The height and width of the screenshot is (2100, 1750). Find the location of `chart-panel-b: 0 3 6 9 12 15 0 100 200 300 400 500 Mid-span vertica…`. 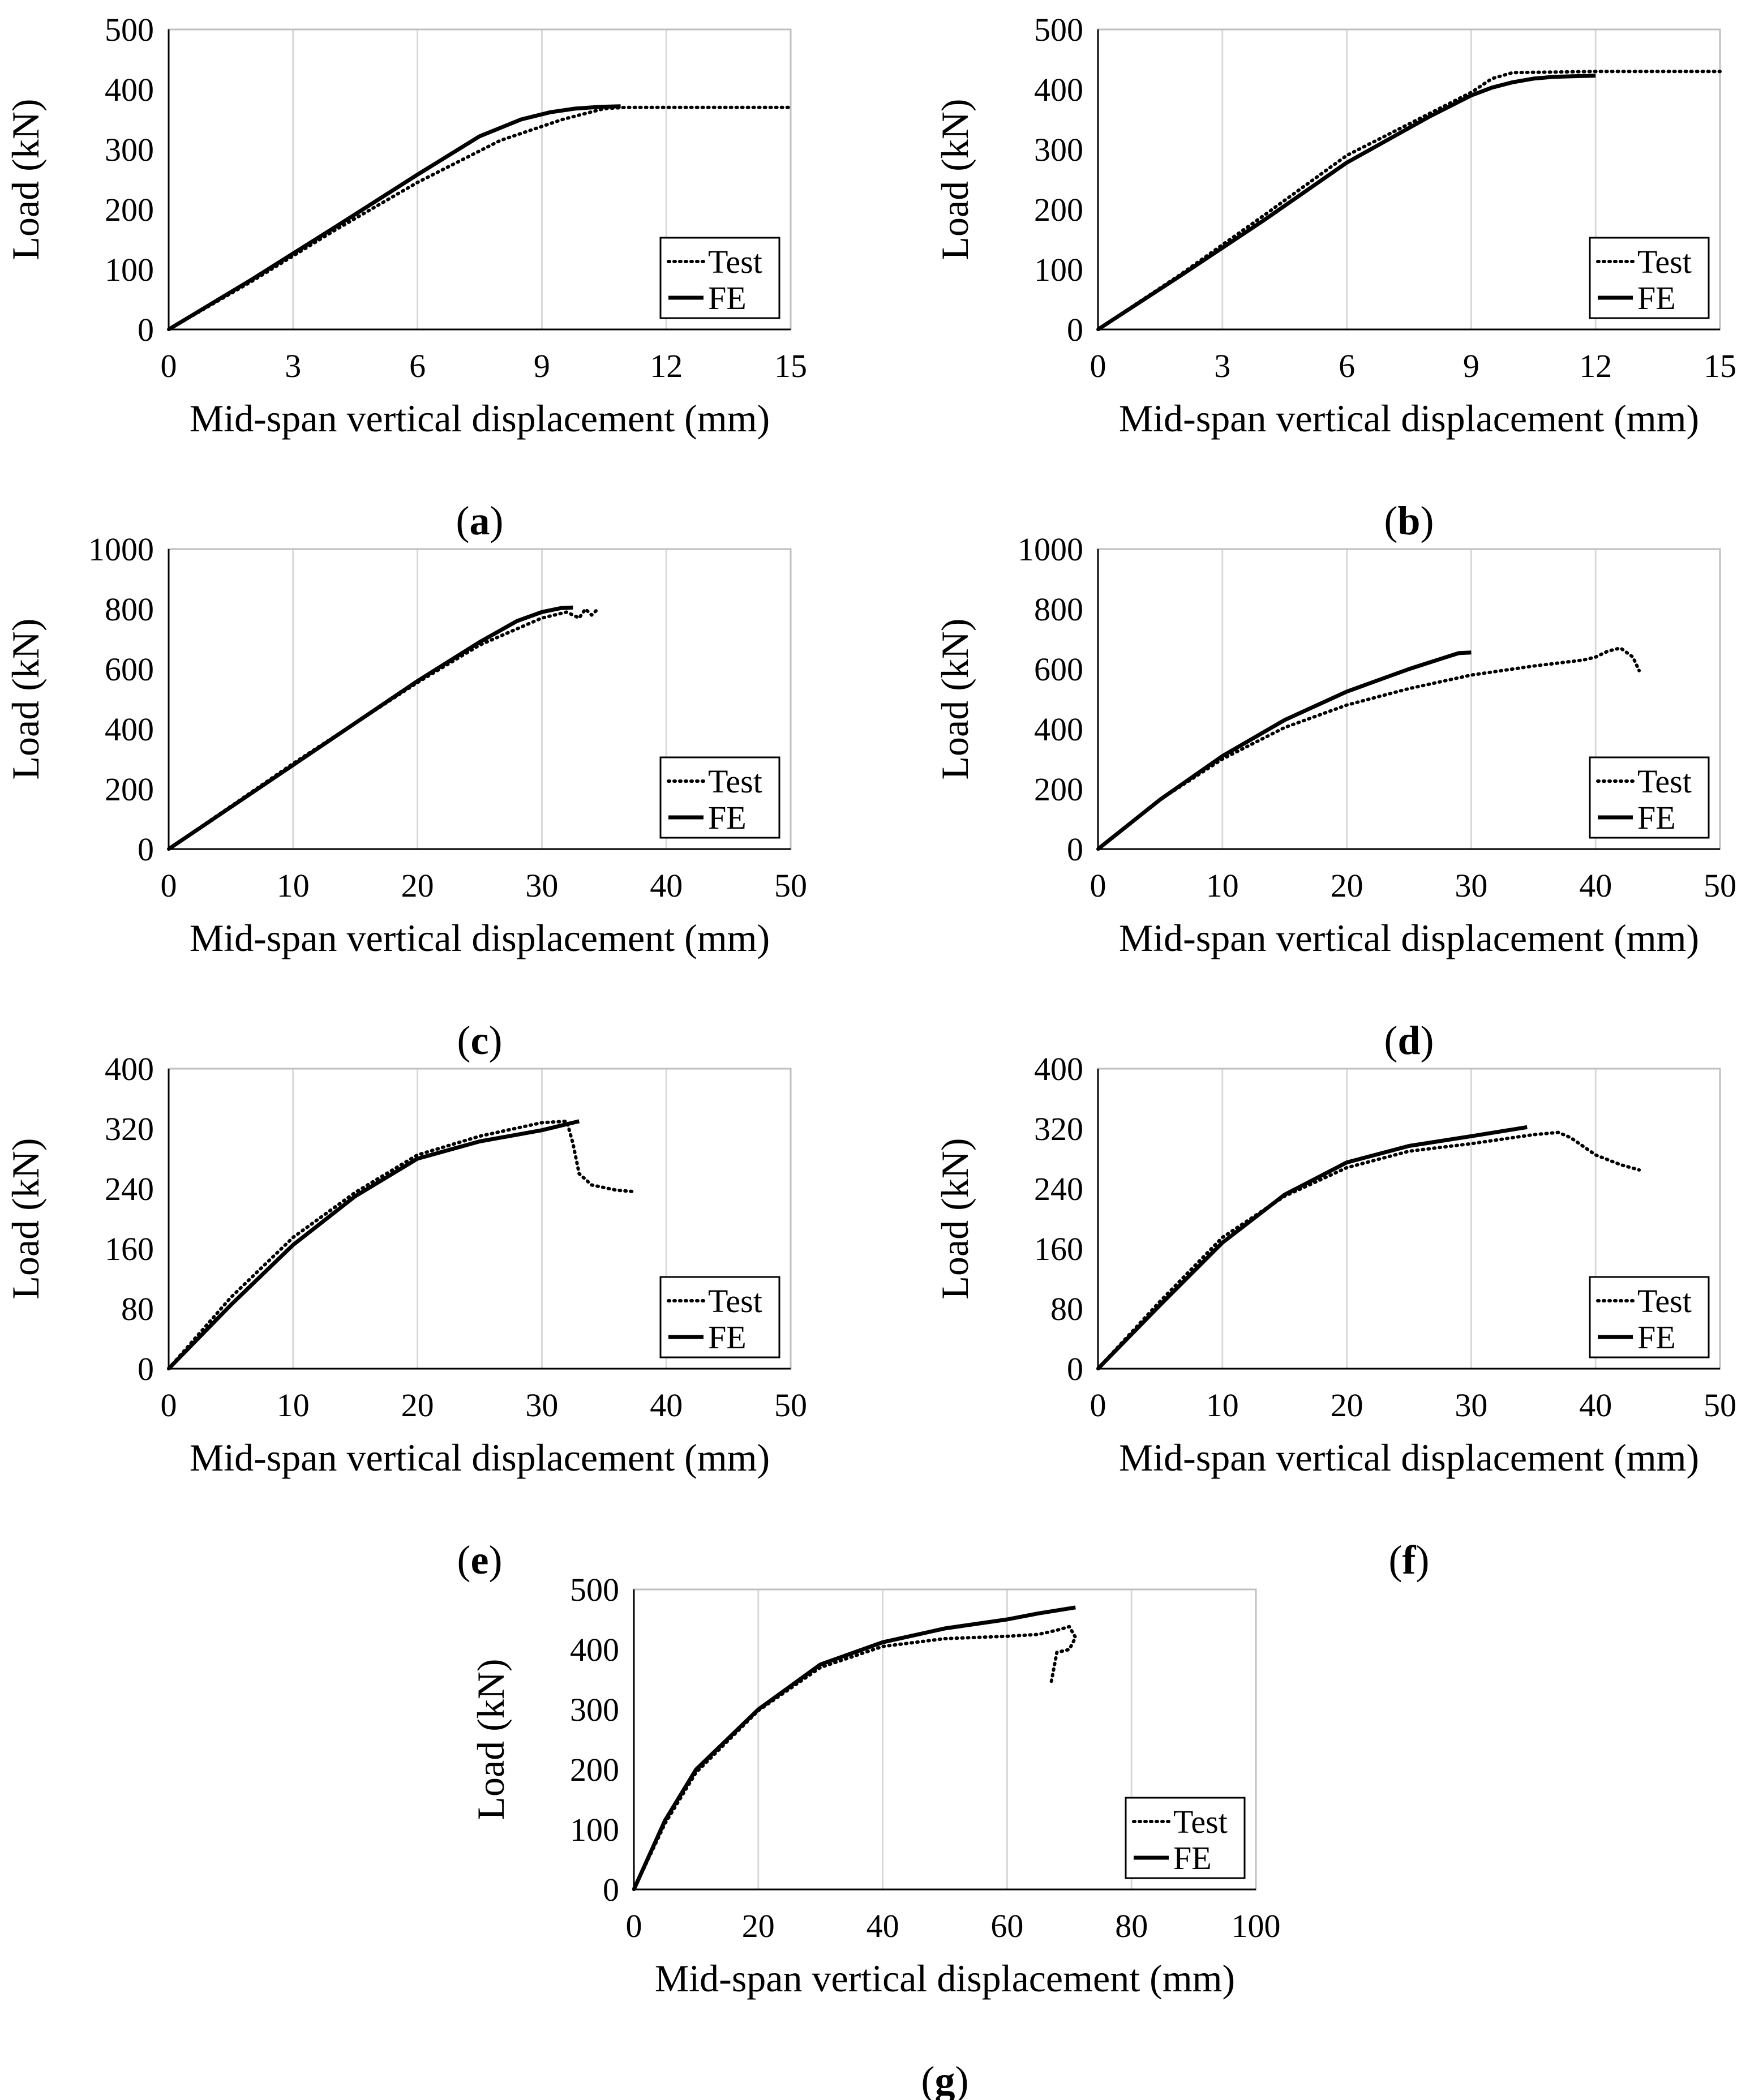

chart-panel-b: 0 3 6 9 12 15 0 100 200 300 400 500 Mid-span vertica… is located at coordinates (1335, 277).